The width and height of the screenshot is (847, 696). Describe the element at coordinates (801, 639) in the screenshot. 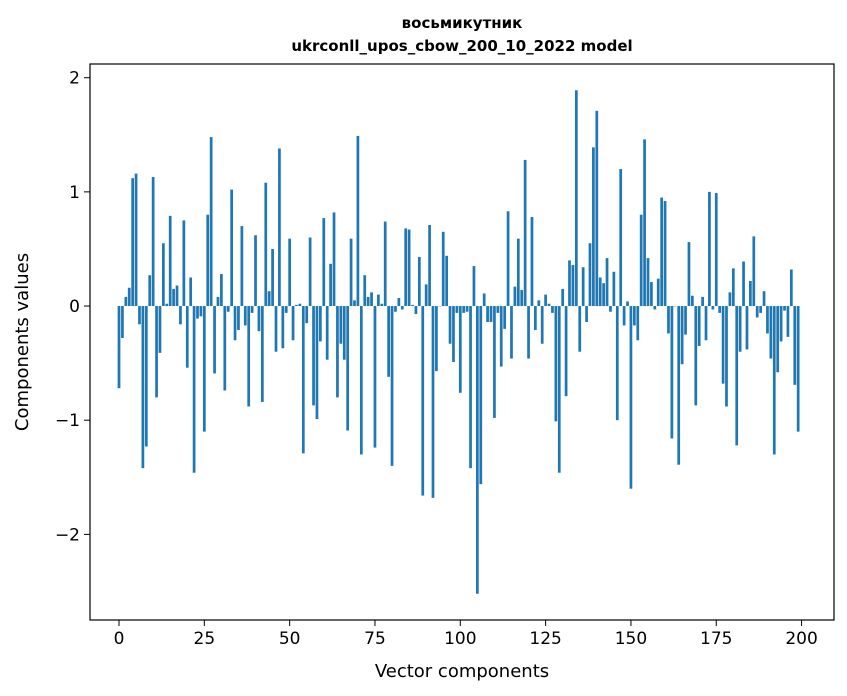

I see `x-tick-label: 200` at that location.